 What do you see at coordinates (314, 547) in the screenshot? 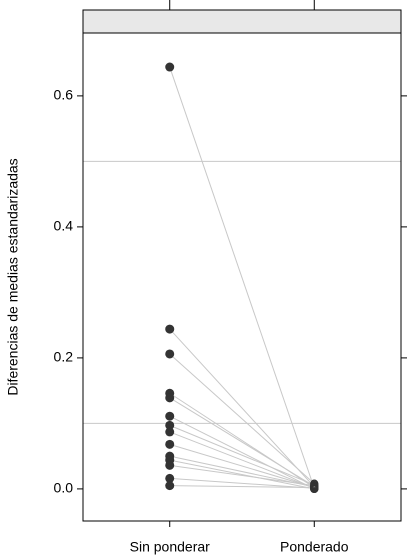
I see `x-tick-label: Ponderado` at bounding box center [314, 547].